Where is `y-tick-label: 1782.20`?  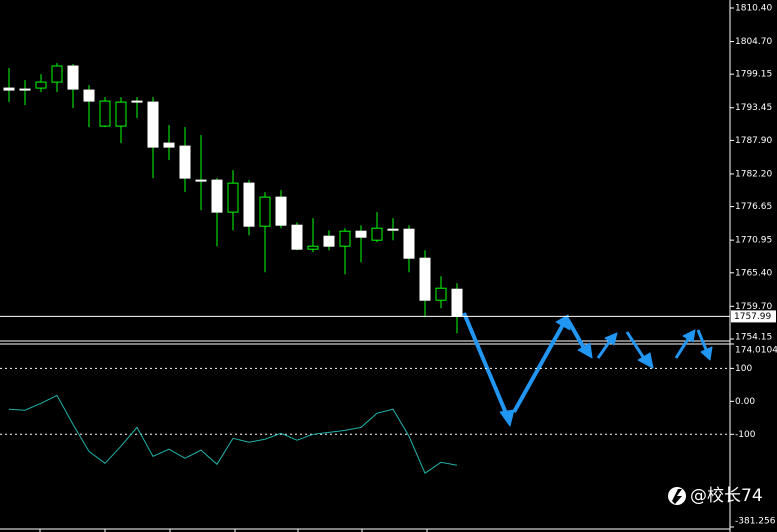 y-tick-label: 1782.20 is located at coordinates (753, 174).